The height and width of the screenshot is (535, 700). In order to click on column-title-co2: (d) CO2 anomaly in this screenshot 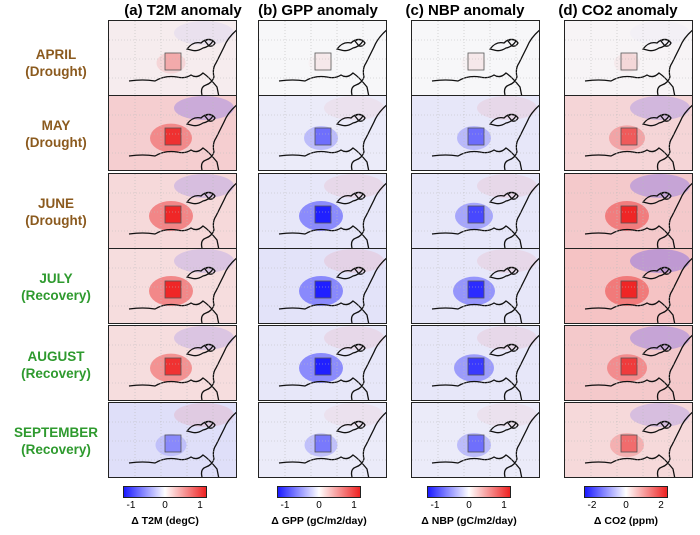, I will do `click(618, 10)`.